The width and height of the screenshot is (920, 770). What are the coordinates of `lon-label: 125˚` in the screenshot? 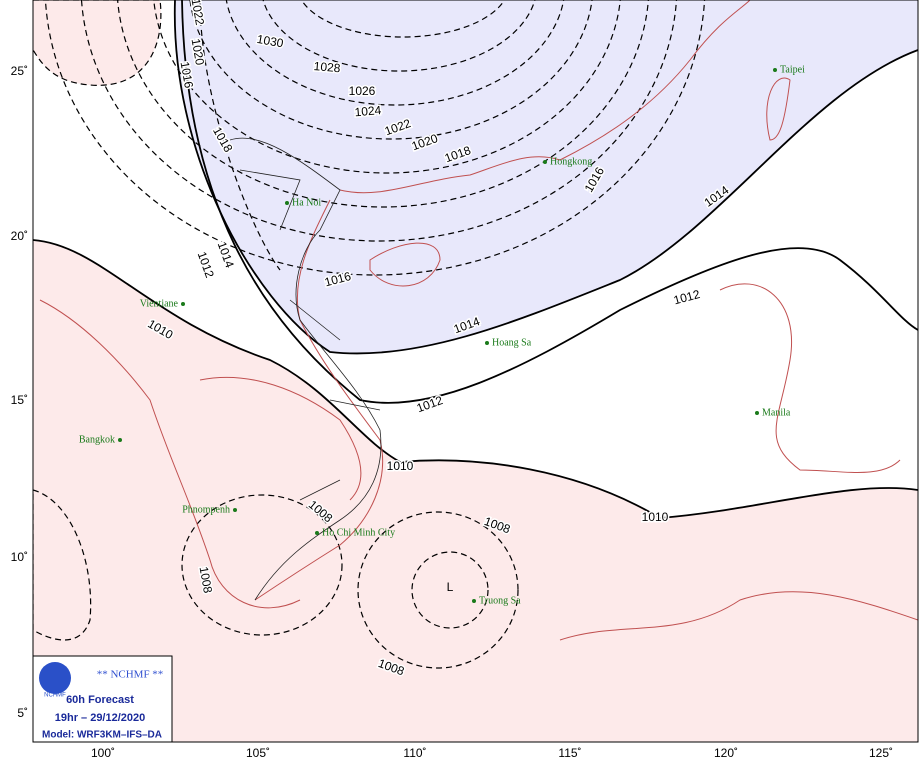 It's located at (881, 753).